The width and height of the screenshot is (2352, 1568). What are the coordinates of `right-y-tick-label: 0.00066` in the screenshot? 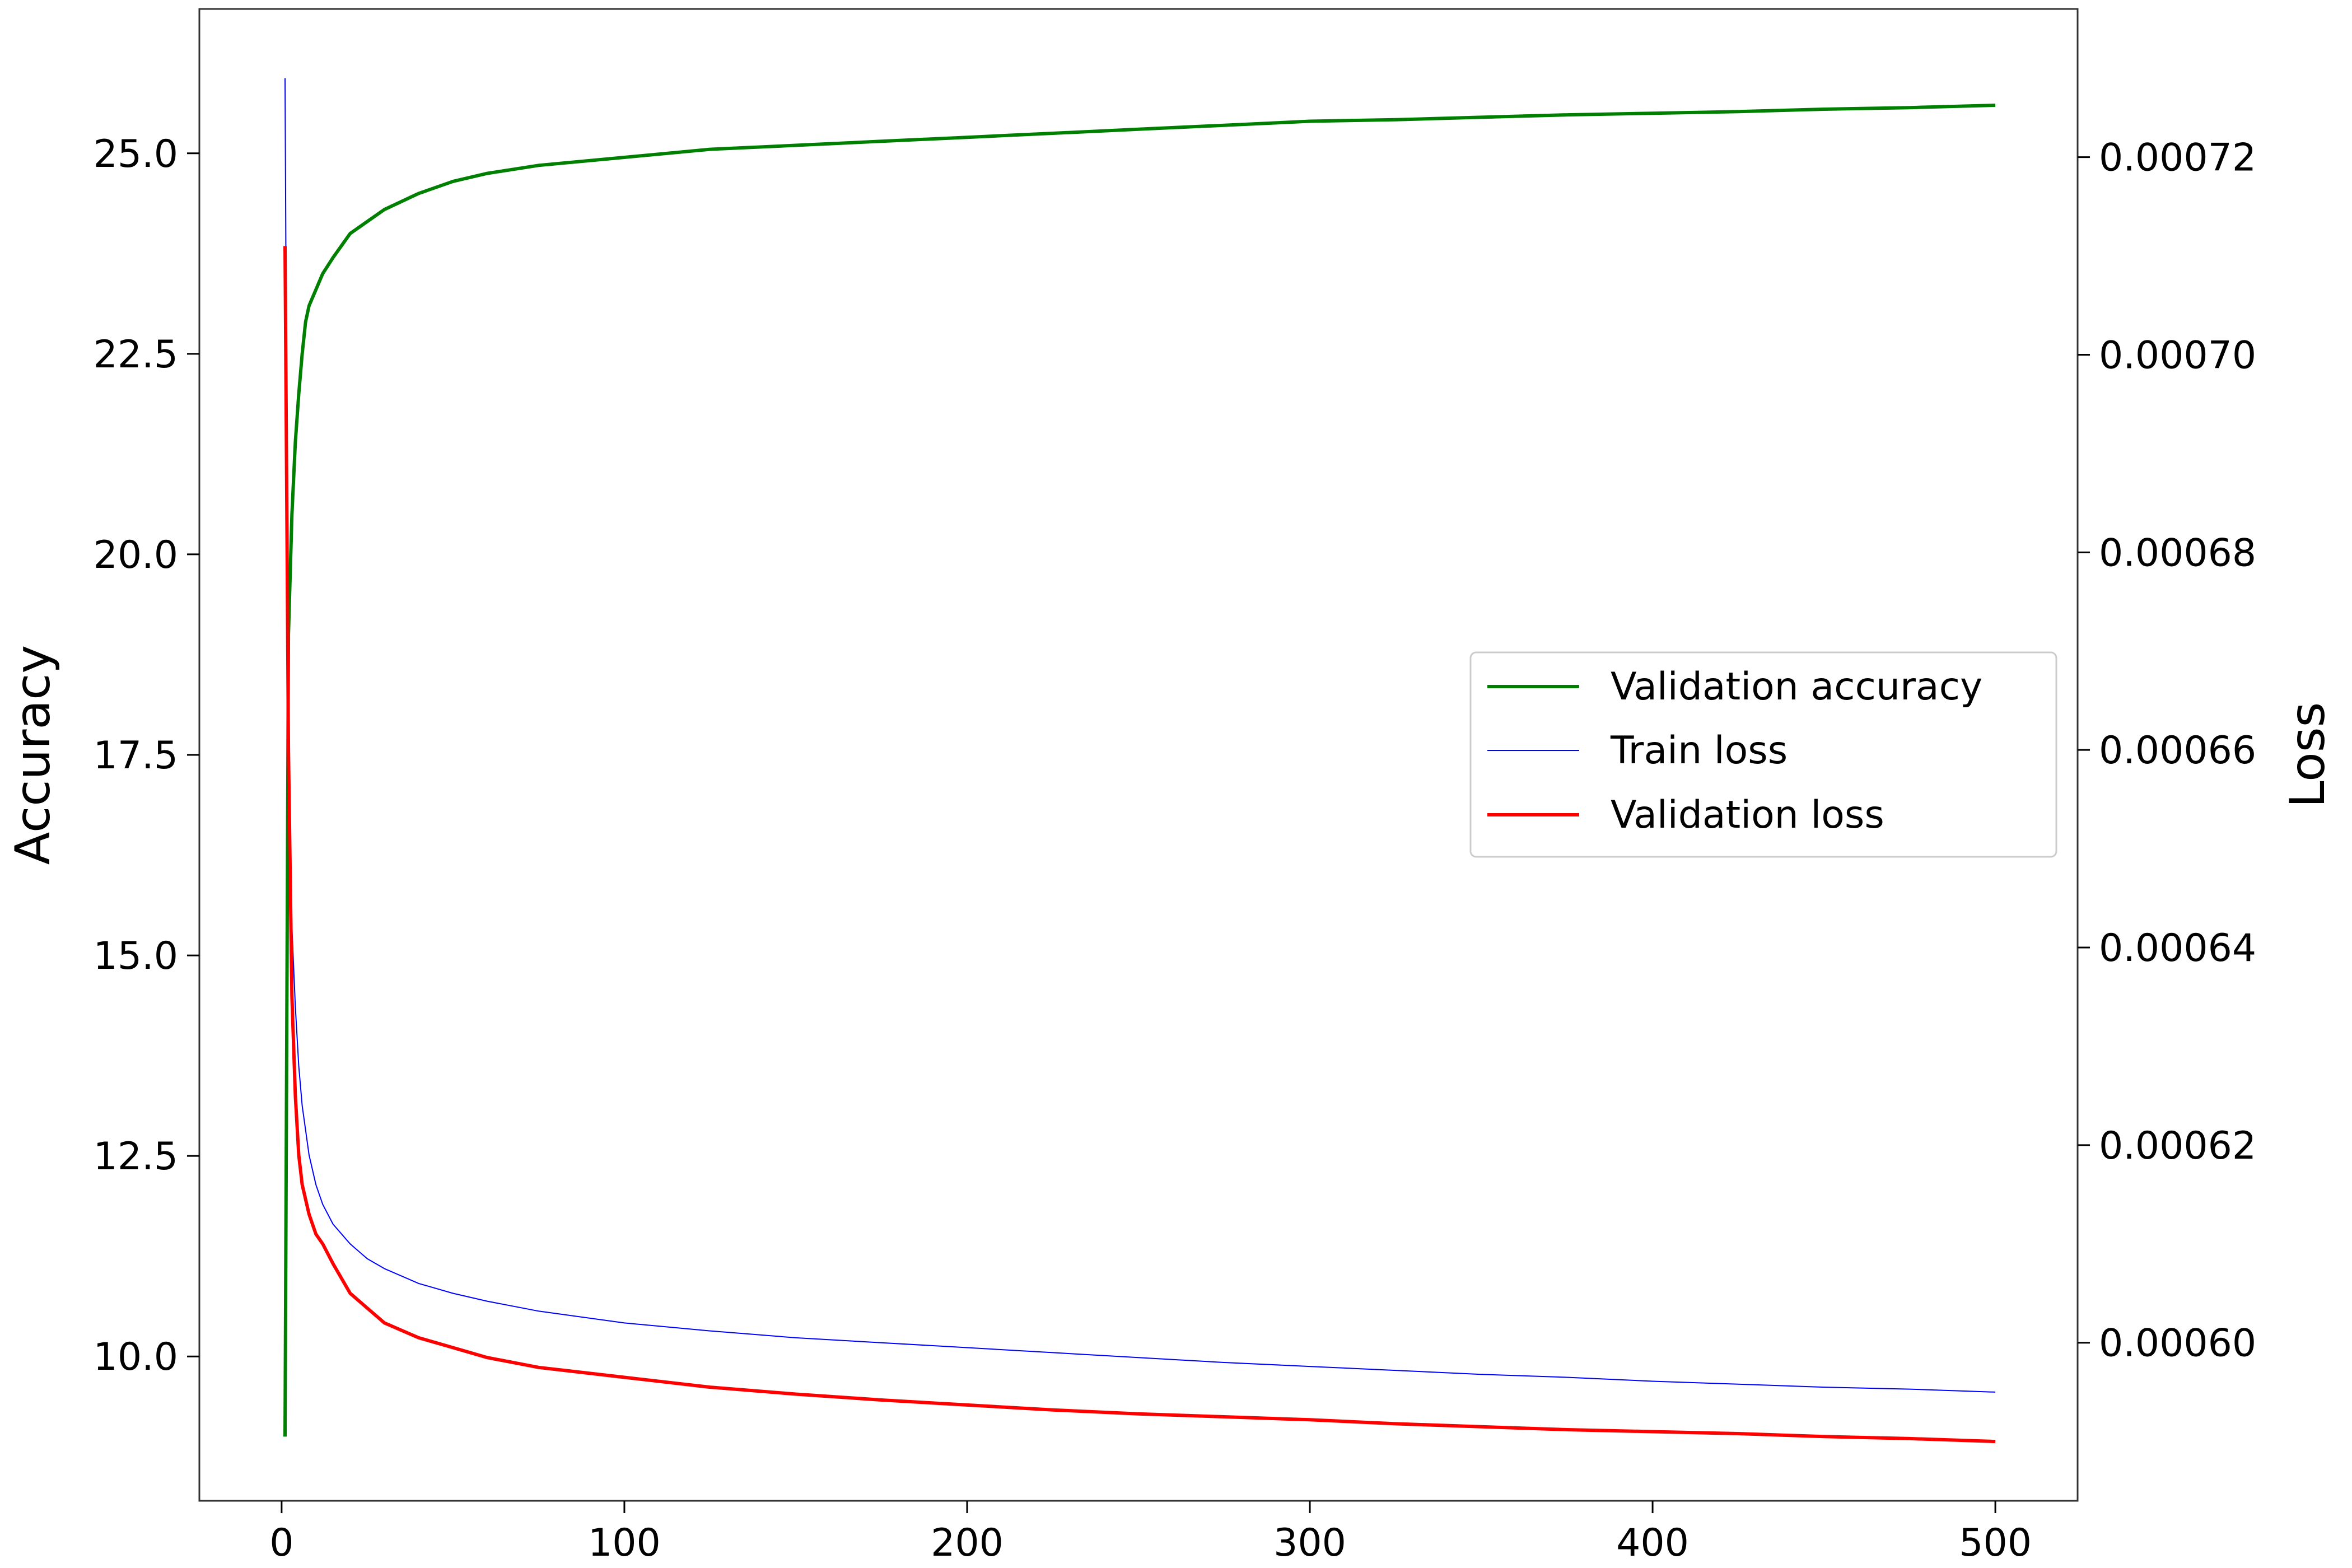 It's located at (2178, 751).